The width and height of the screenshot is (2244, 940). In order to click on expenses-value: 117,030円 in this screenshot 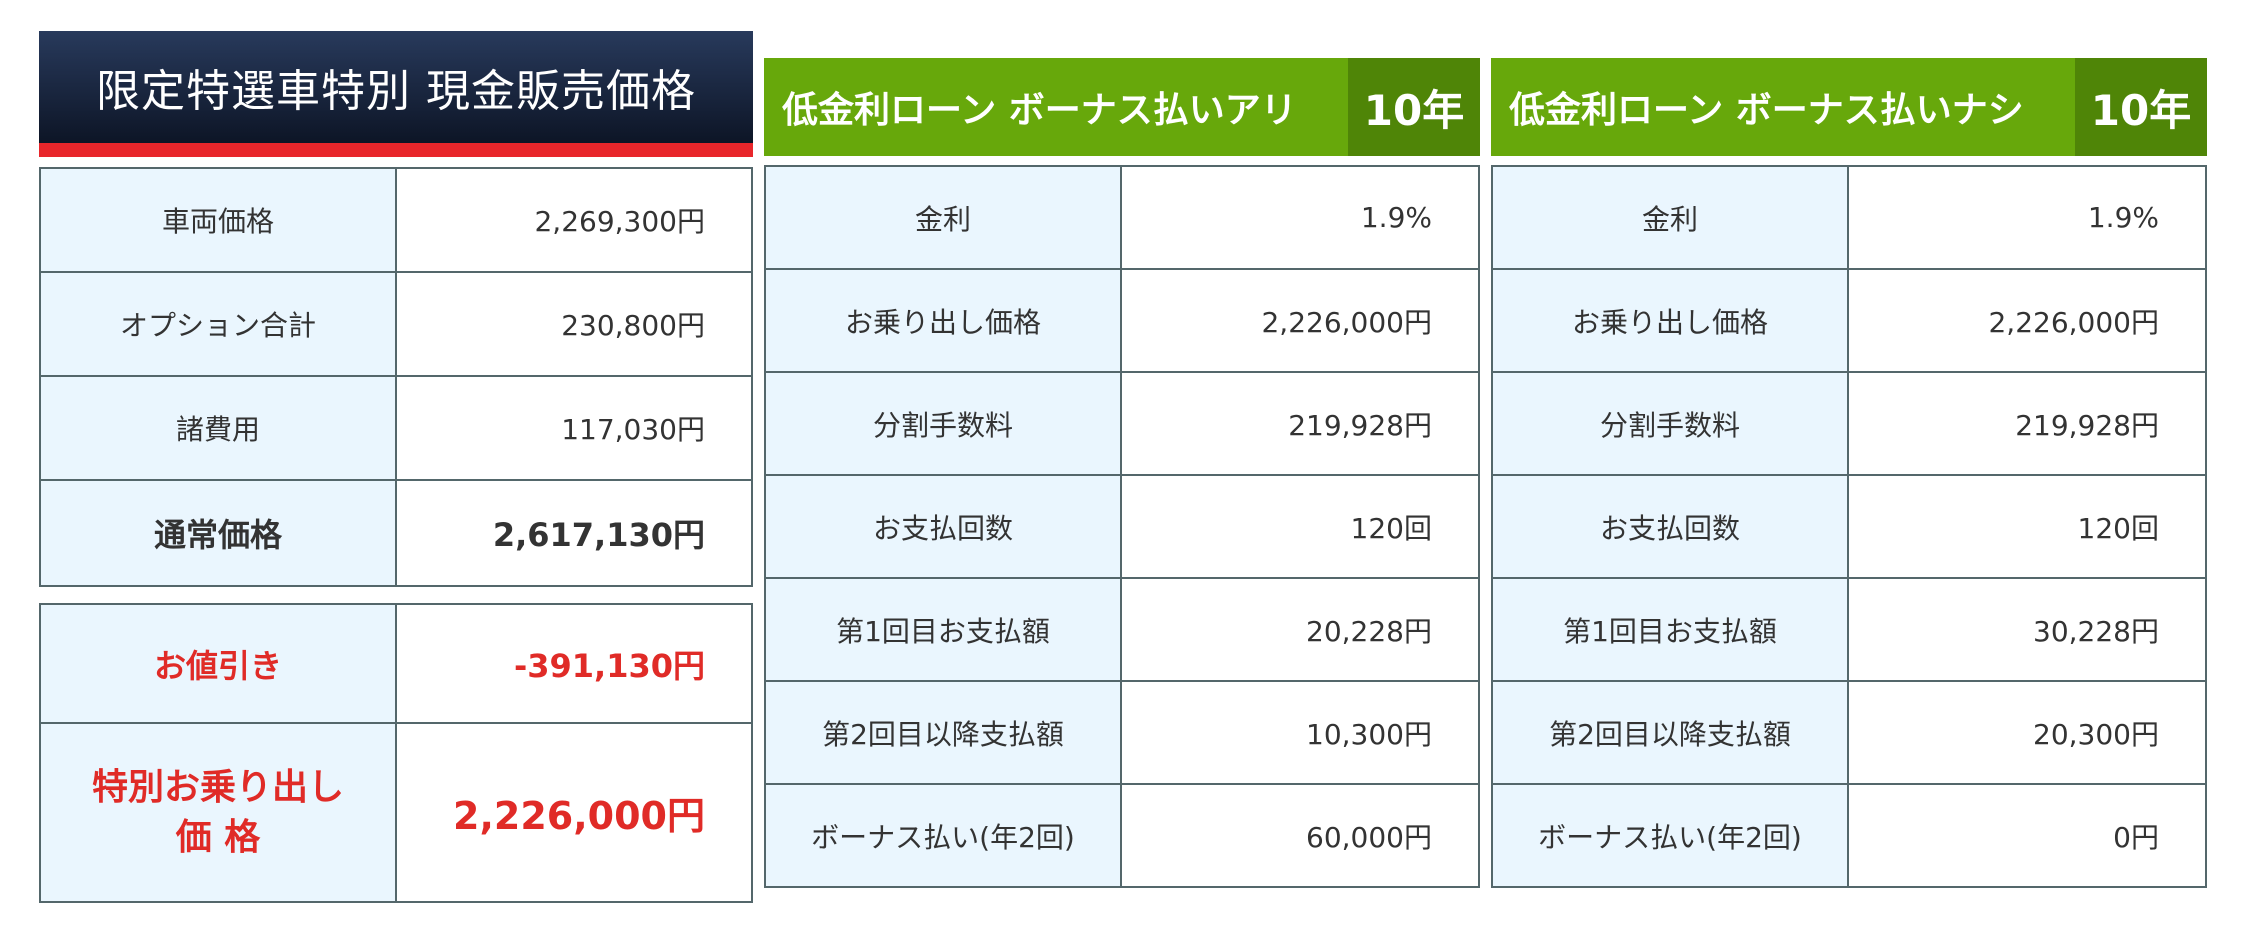, I will do `click(574, 428)`.